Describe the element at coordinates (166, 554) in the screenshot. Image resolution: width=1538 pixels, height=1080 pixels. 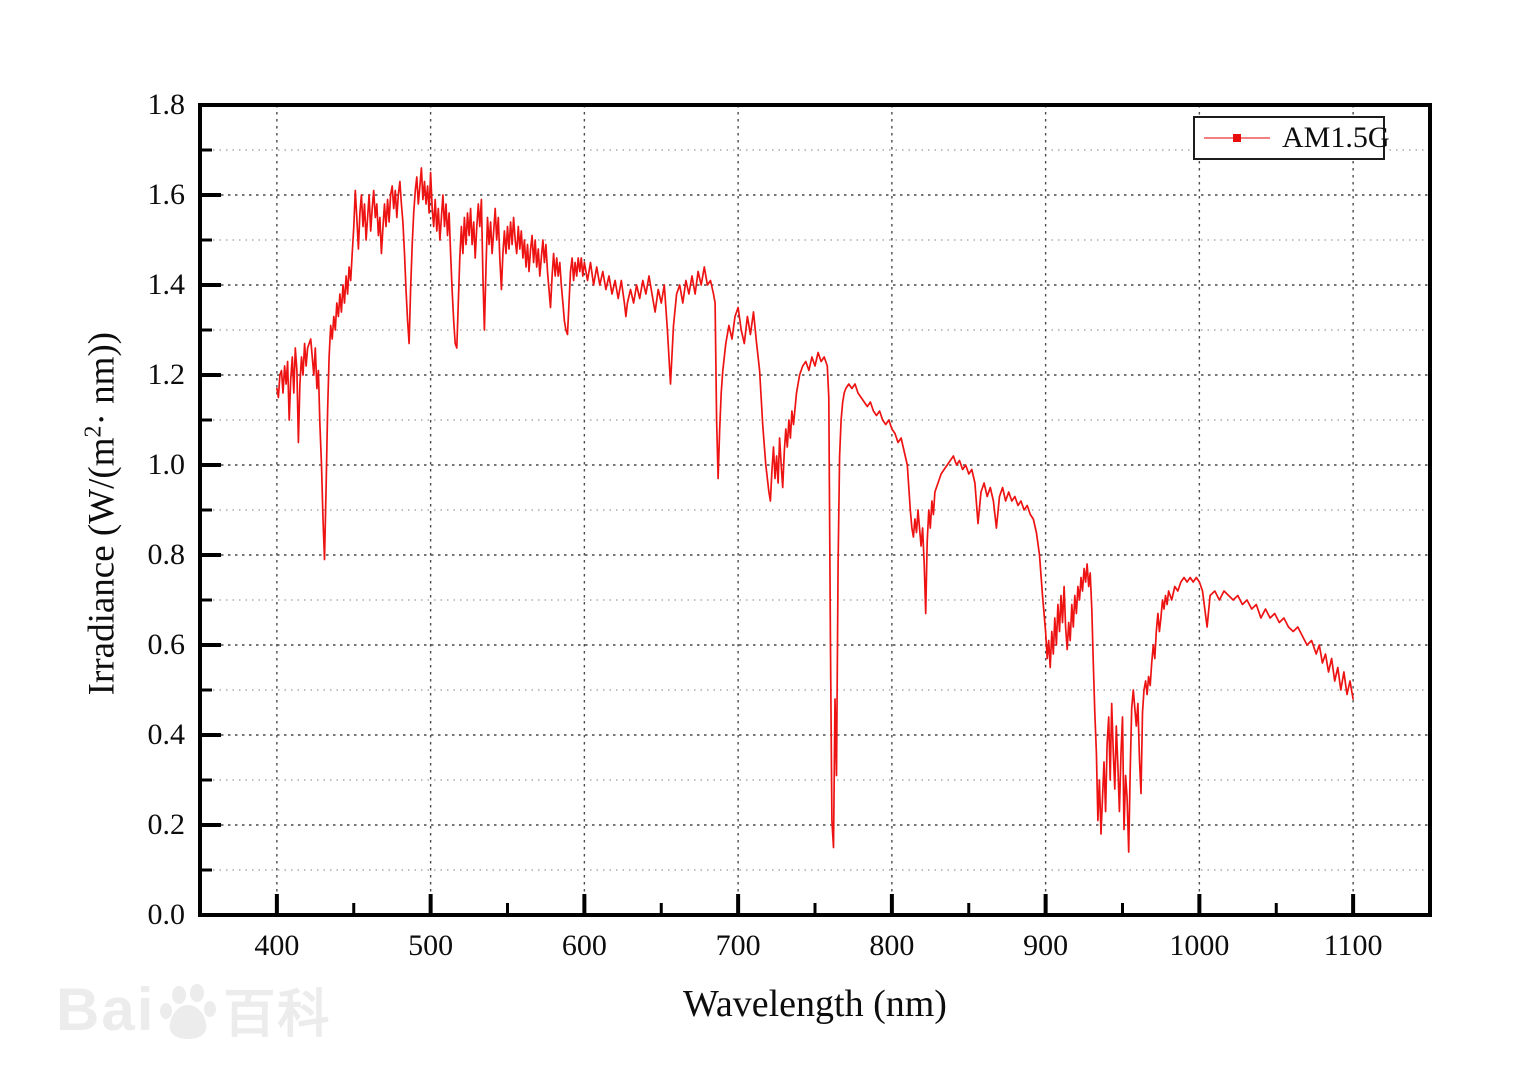
I see `y-tick-label: 0.8` at that location.